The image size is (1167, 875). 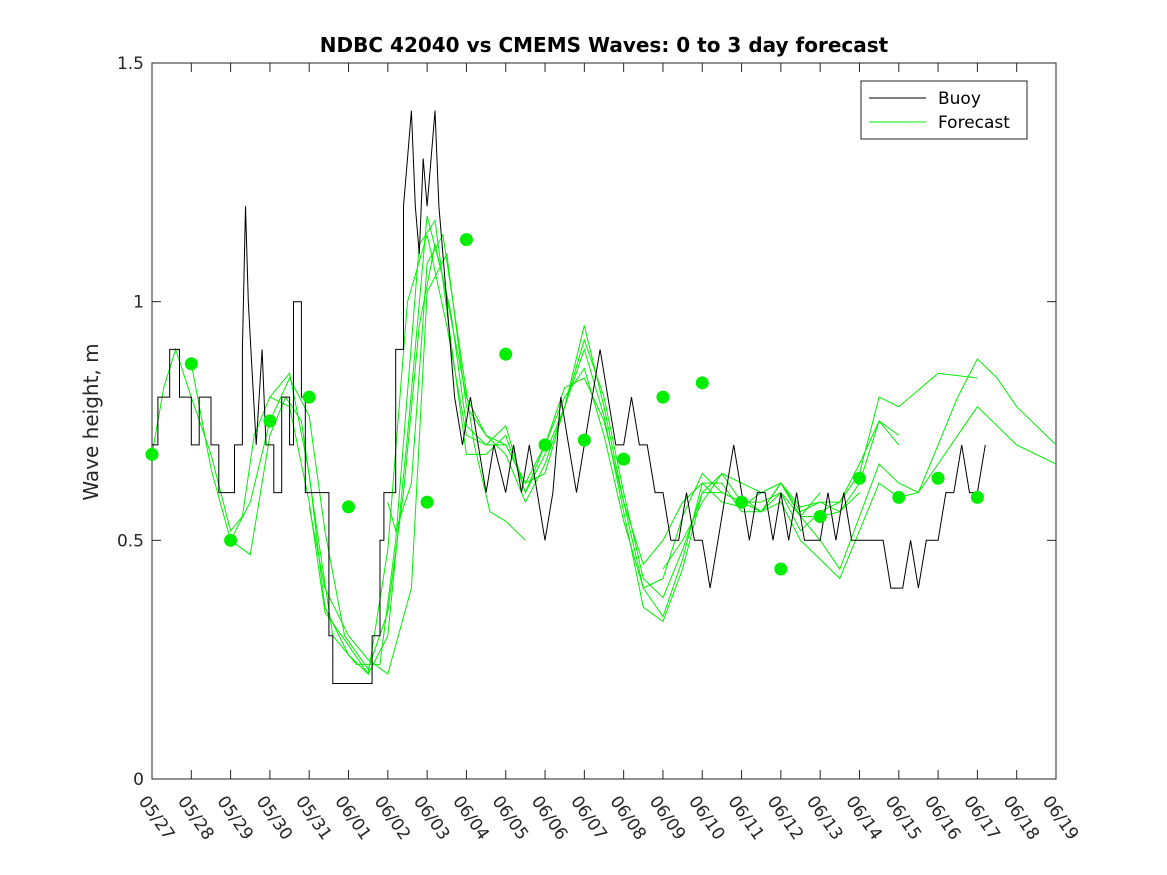 What do you see at coordinates (91, 421) in the screenshot?
I see `y-axis-label: Wave height, m` at bounding box center [91, 421].